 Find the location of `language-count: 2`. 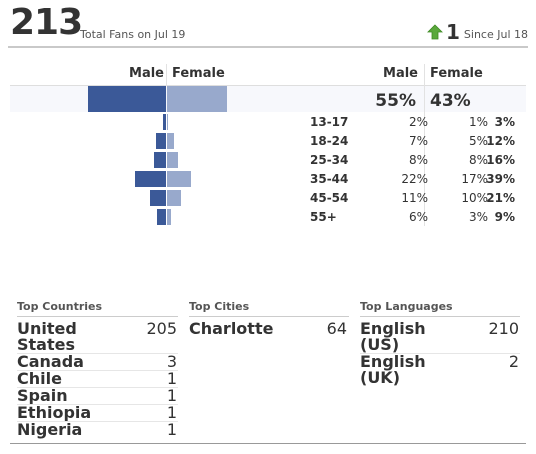

language-count: 2 is located at coordinates (513, 361).